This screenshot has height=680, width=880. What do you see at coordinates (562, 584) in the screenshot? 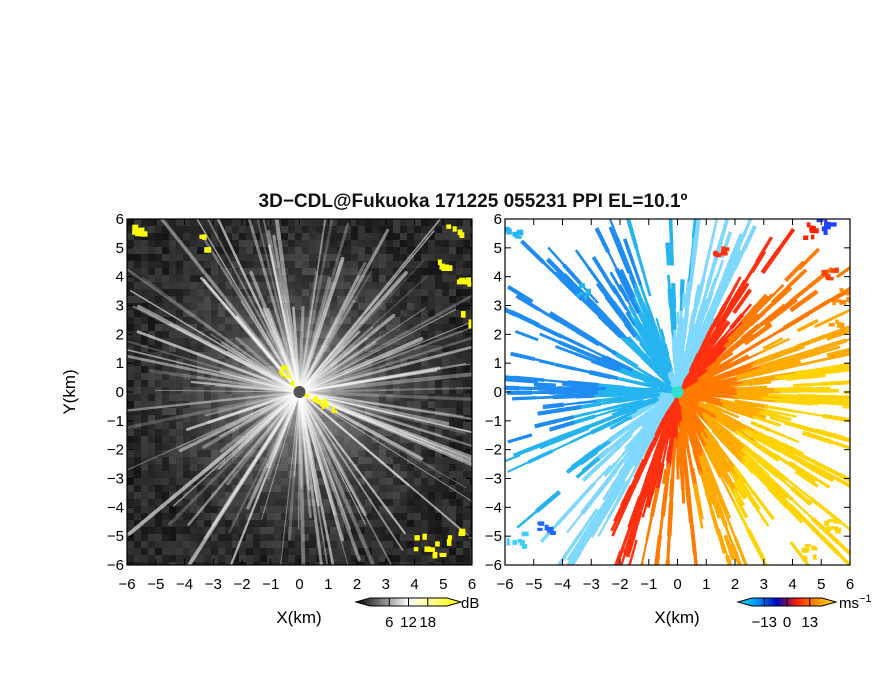
I see `right-xtick-label: −4` at bounding box center [562, 584].